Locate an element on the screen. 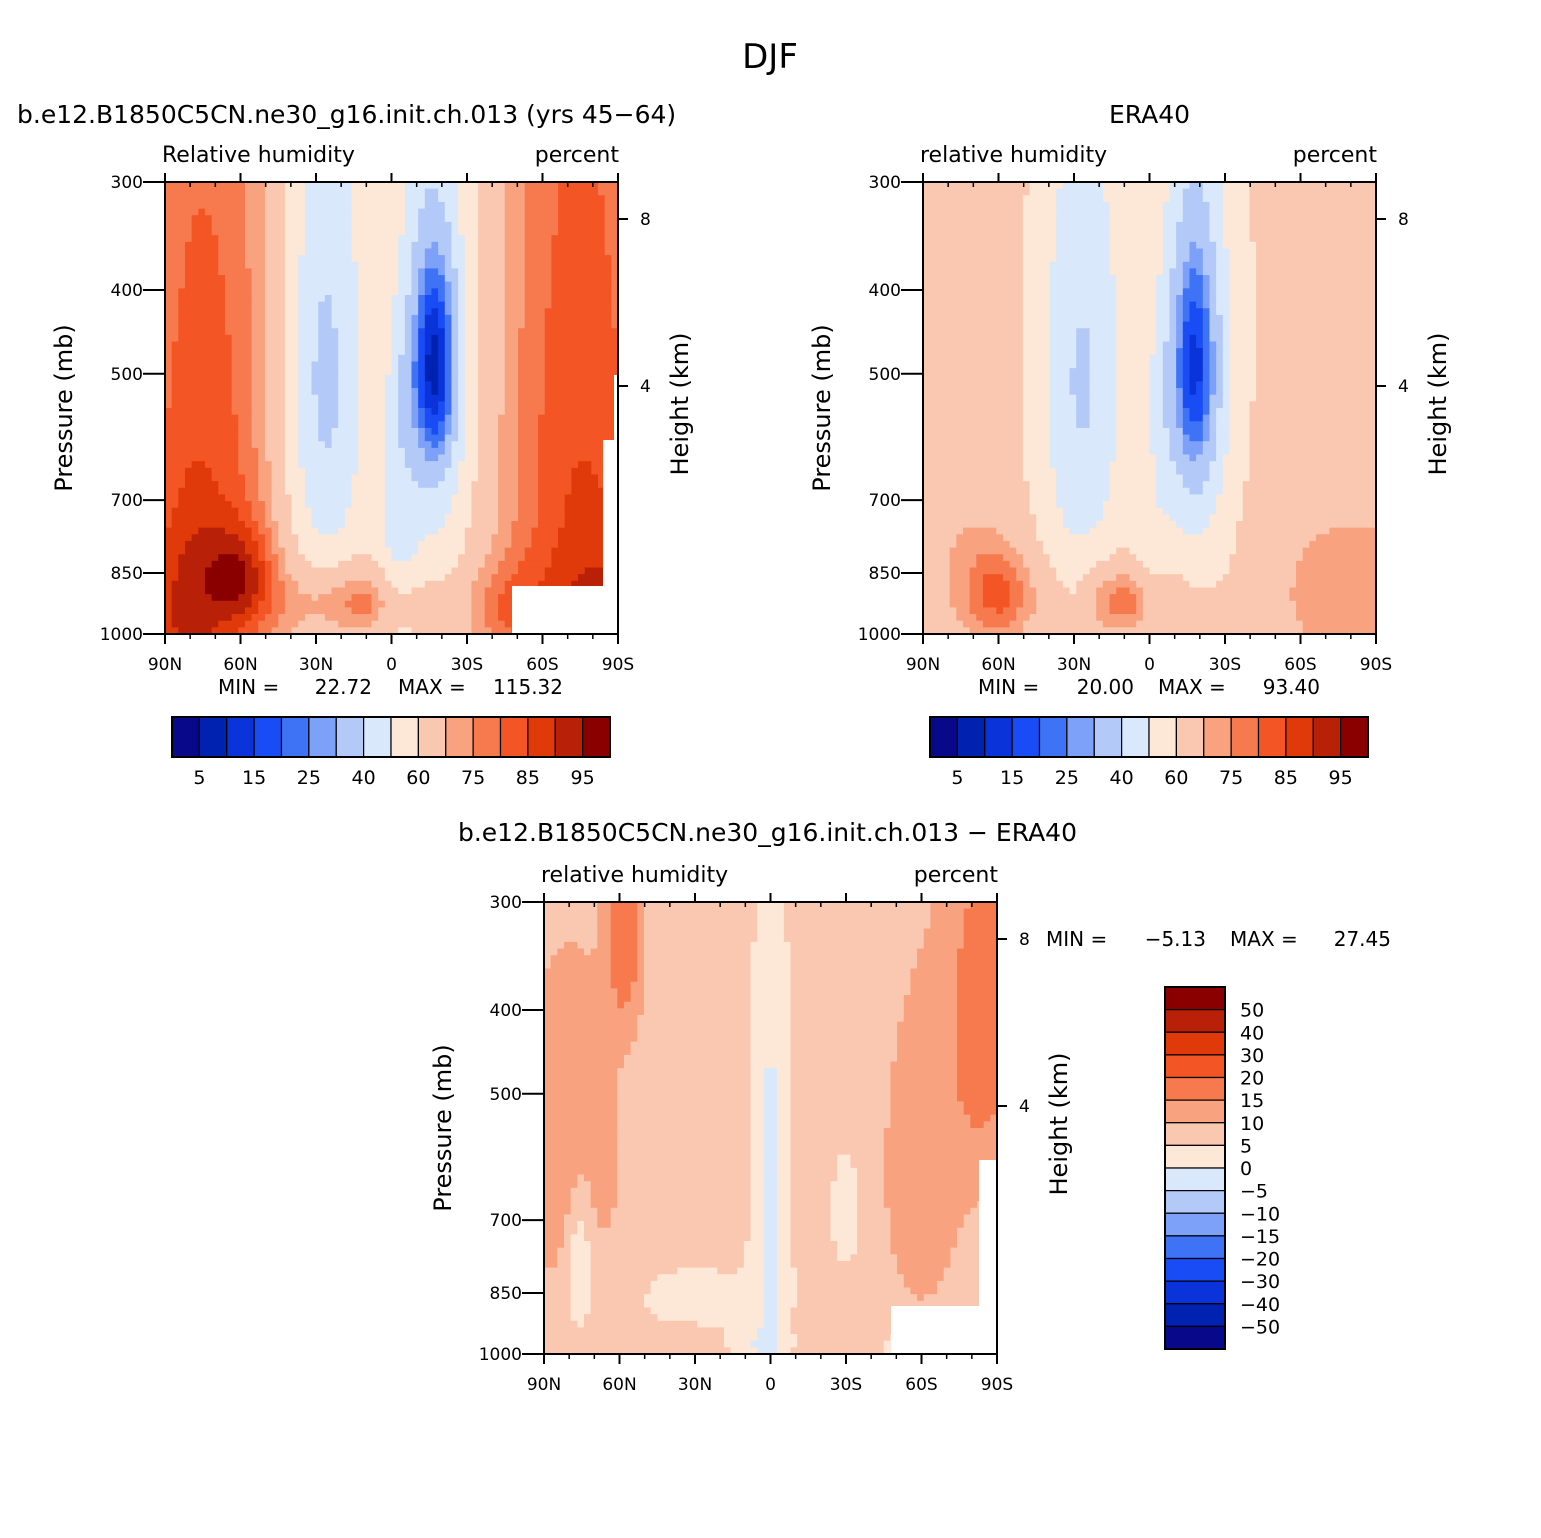 The image size is (1541, 1538). x-tick-label: 90N is located at coordinates (544, 1385).